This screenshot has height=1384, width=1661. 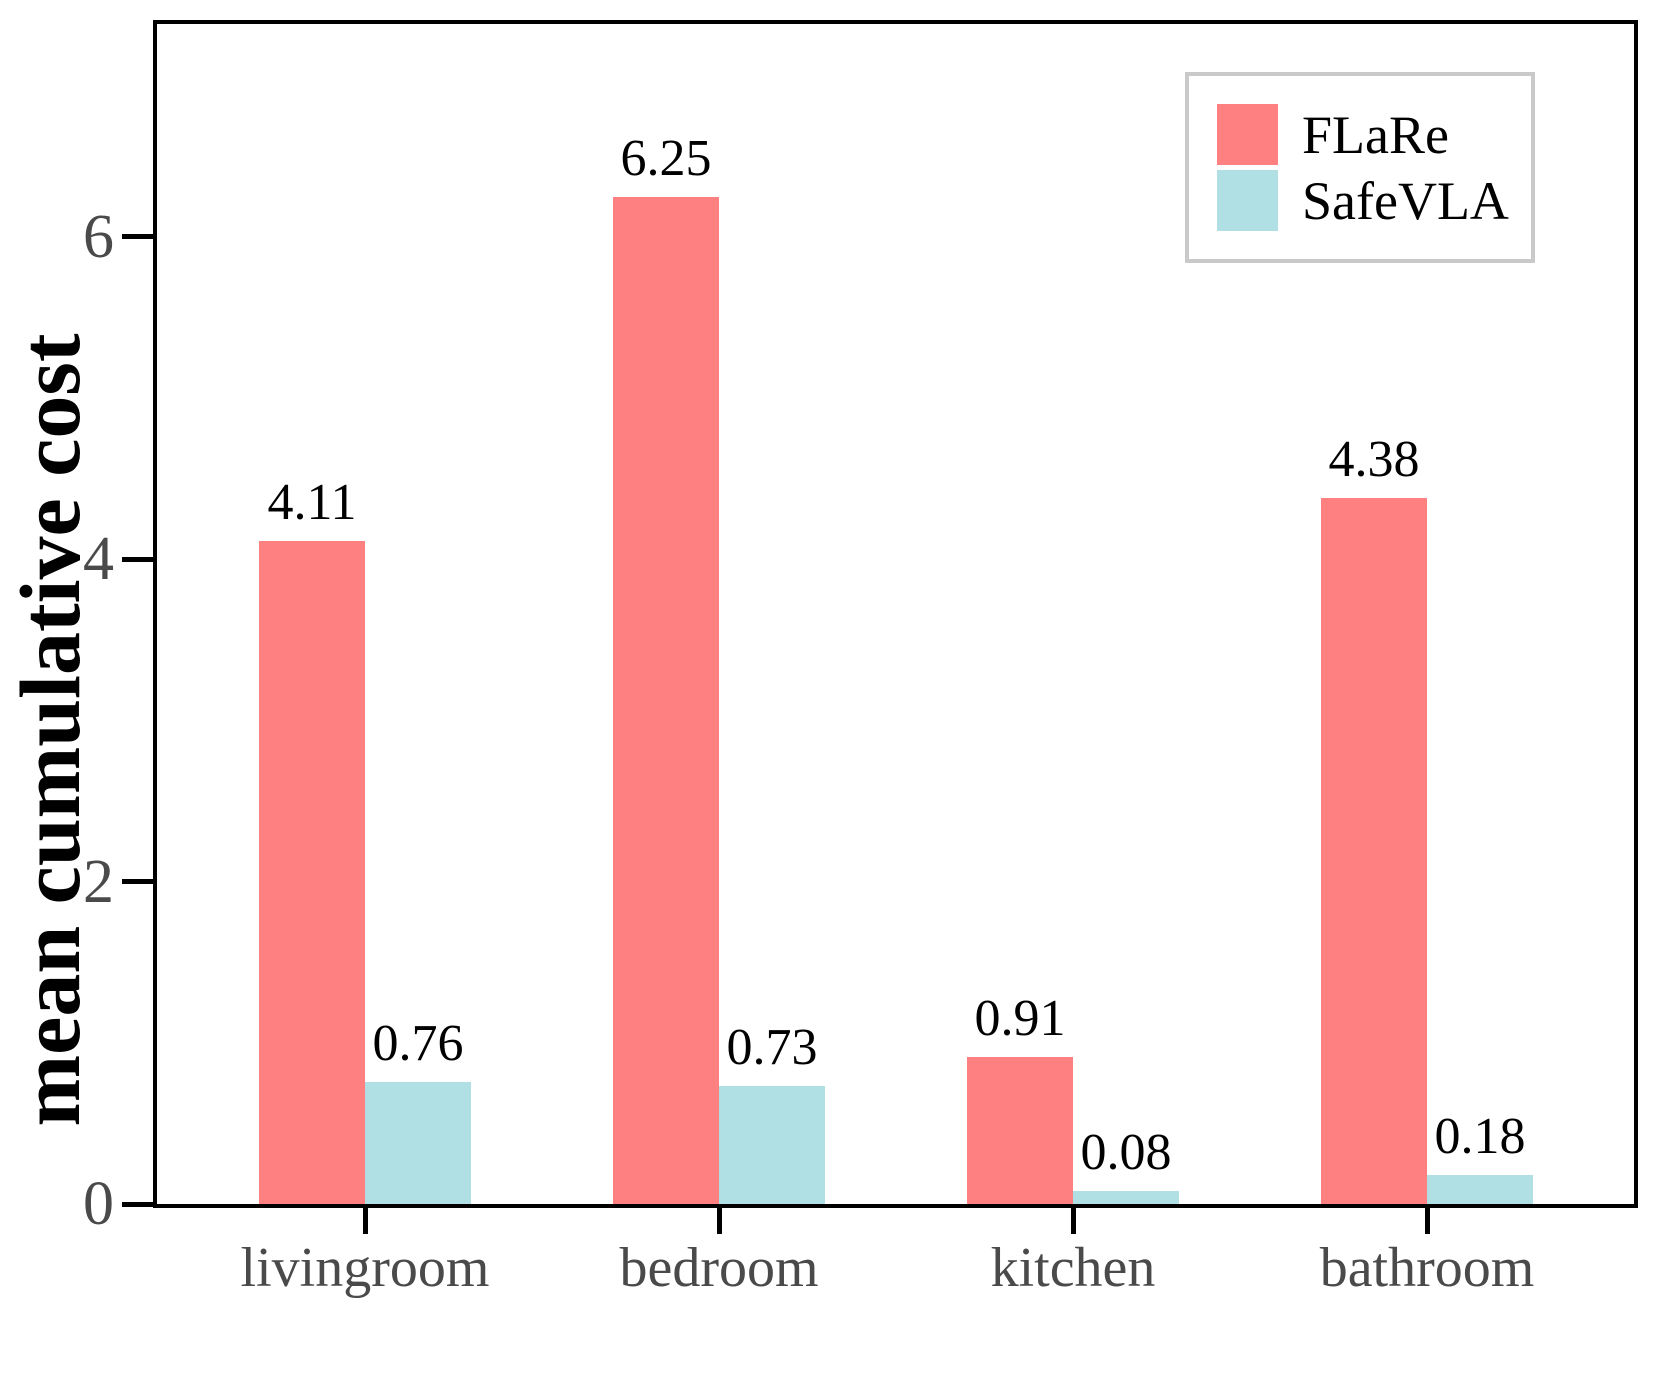 I want to click on x-tick-livingroom, so click(x=365, y=1220).